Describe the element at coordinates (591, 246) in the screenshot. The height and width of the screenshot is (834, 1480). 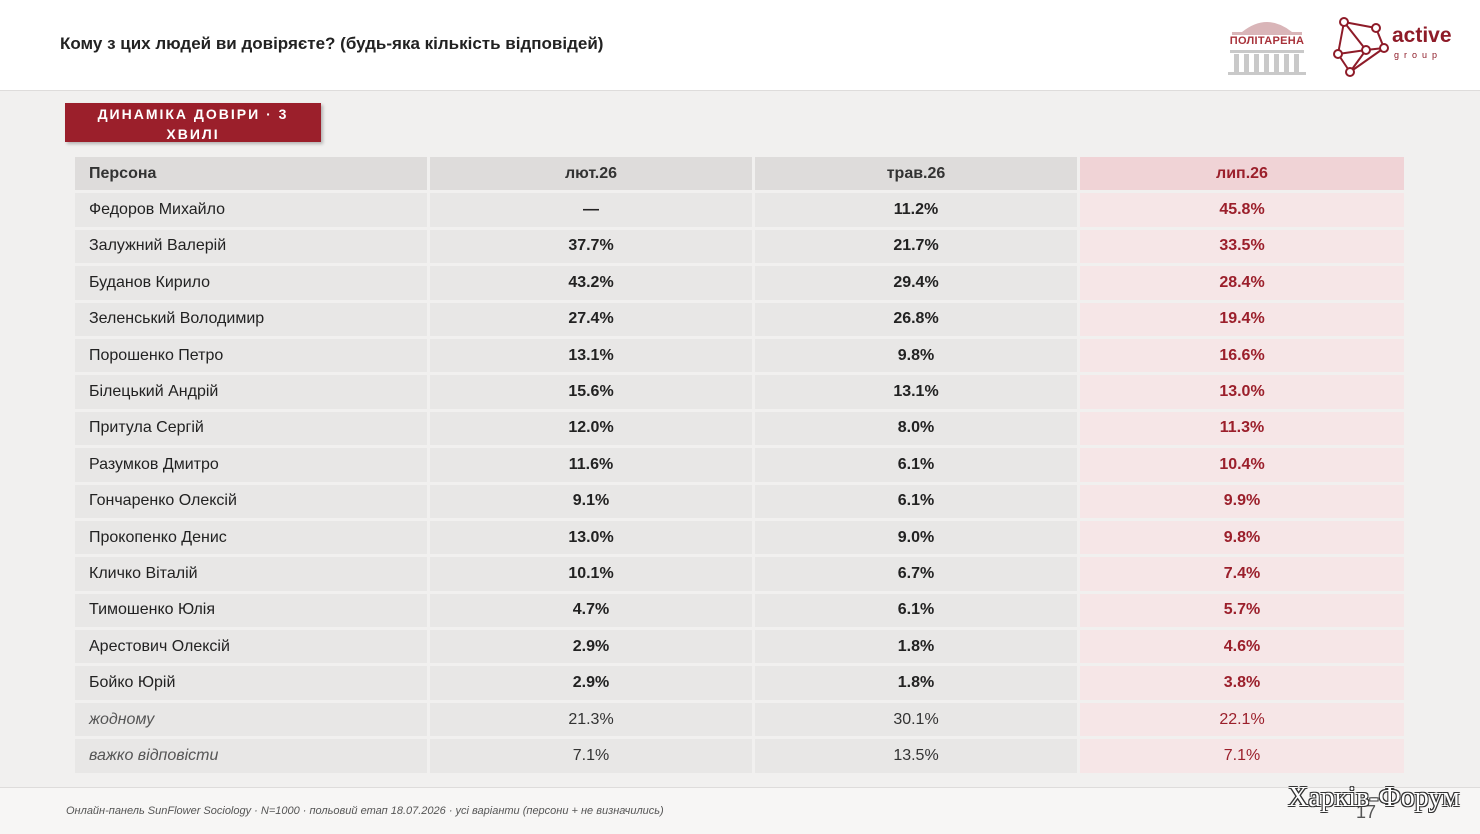
I see `value-feb: 37.7%` at that location.